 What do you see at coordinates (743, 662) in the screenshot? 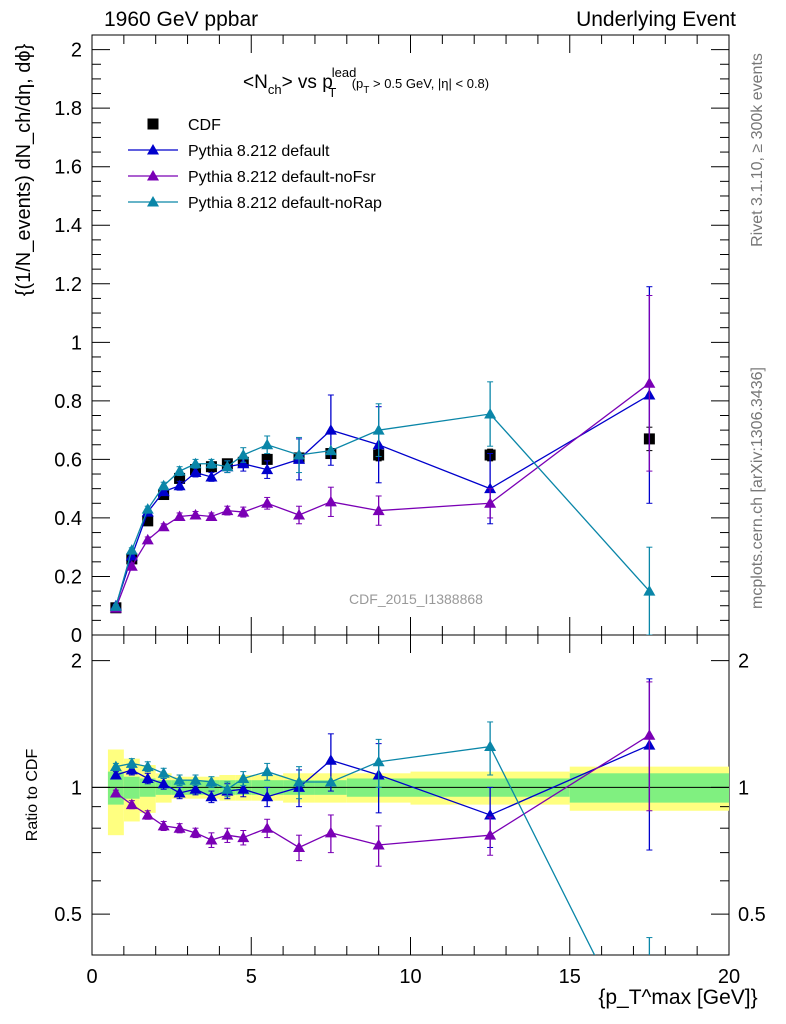
I see `ratio-y-tick-label-right: 2` at bounding box center [743, 662].